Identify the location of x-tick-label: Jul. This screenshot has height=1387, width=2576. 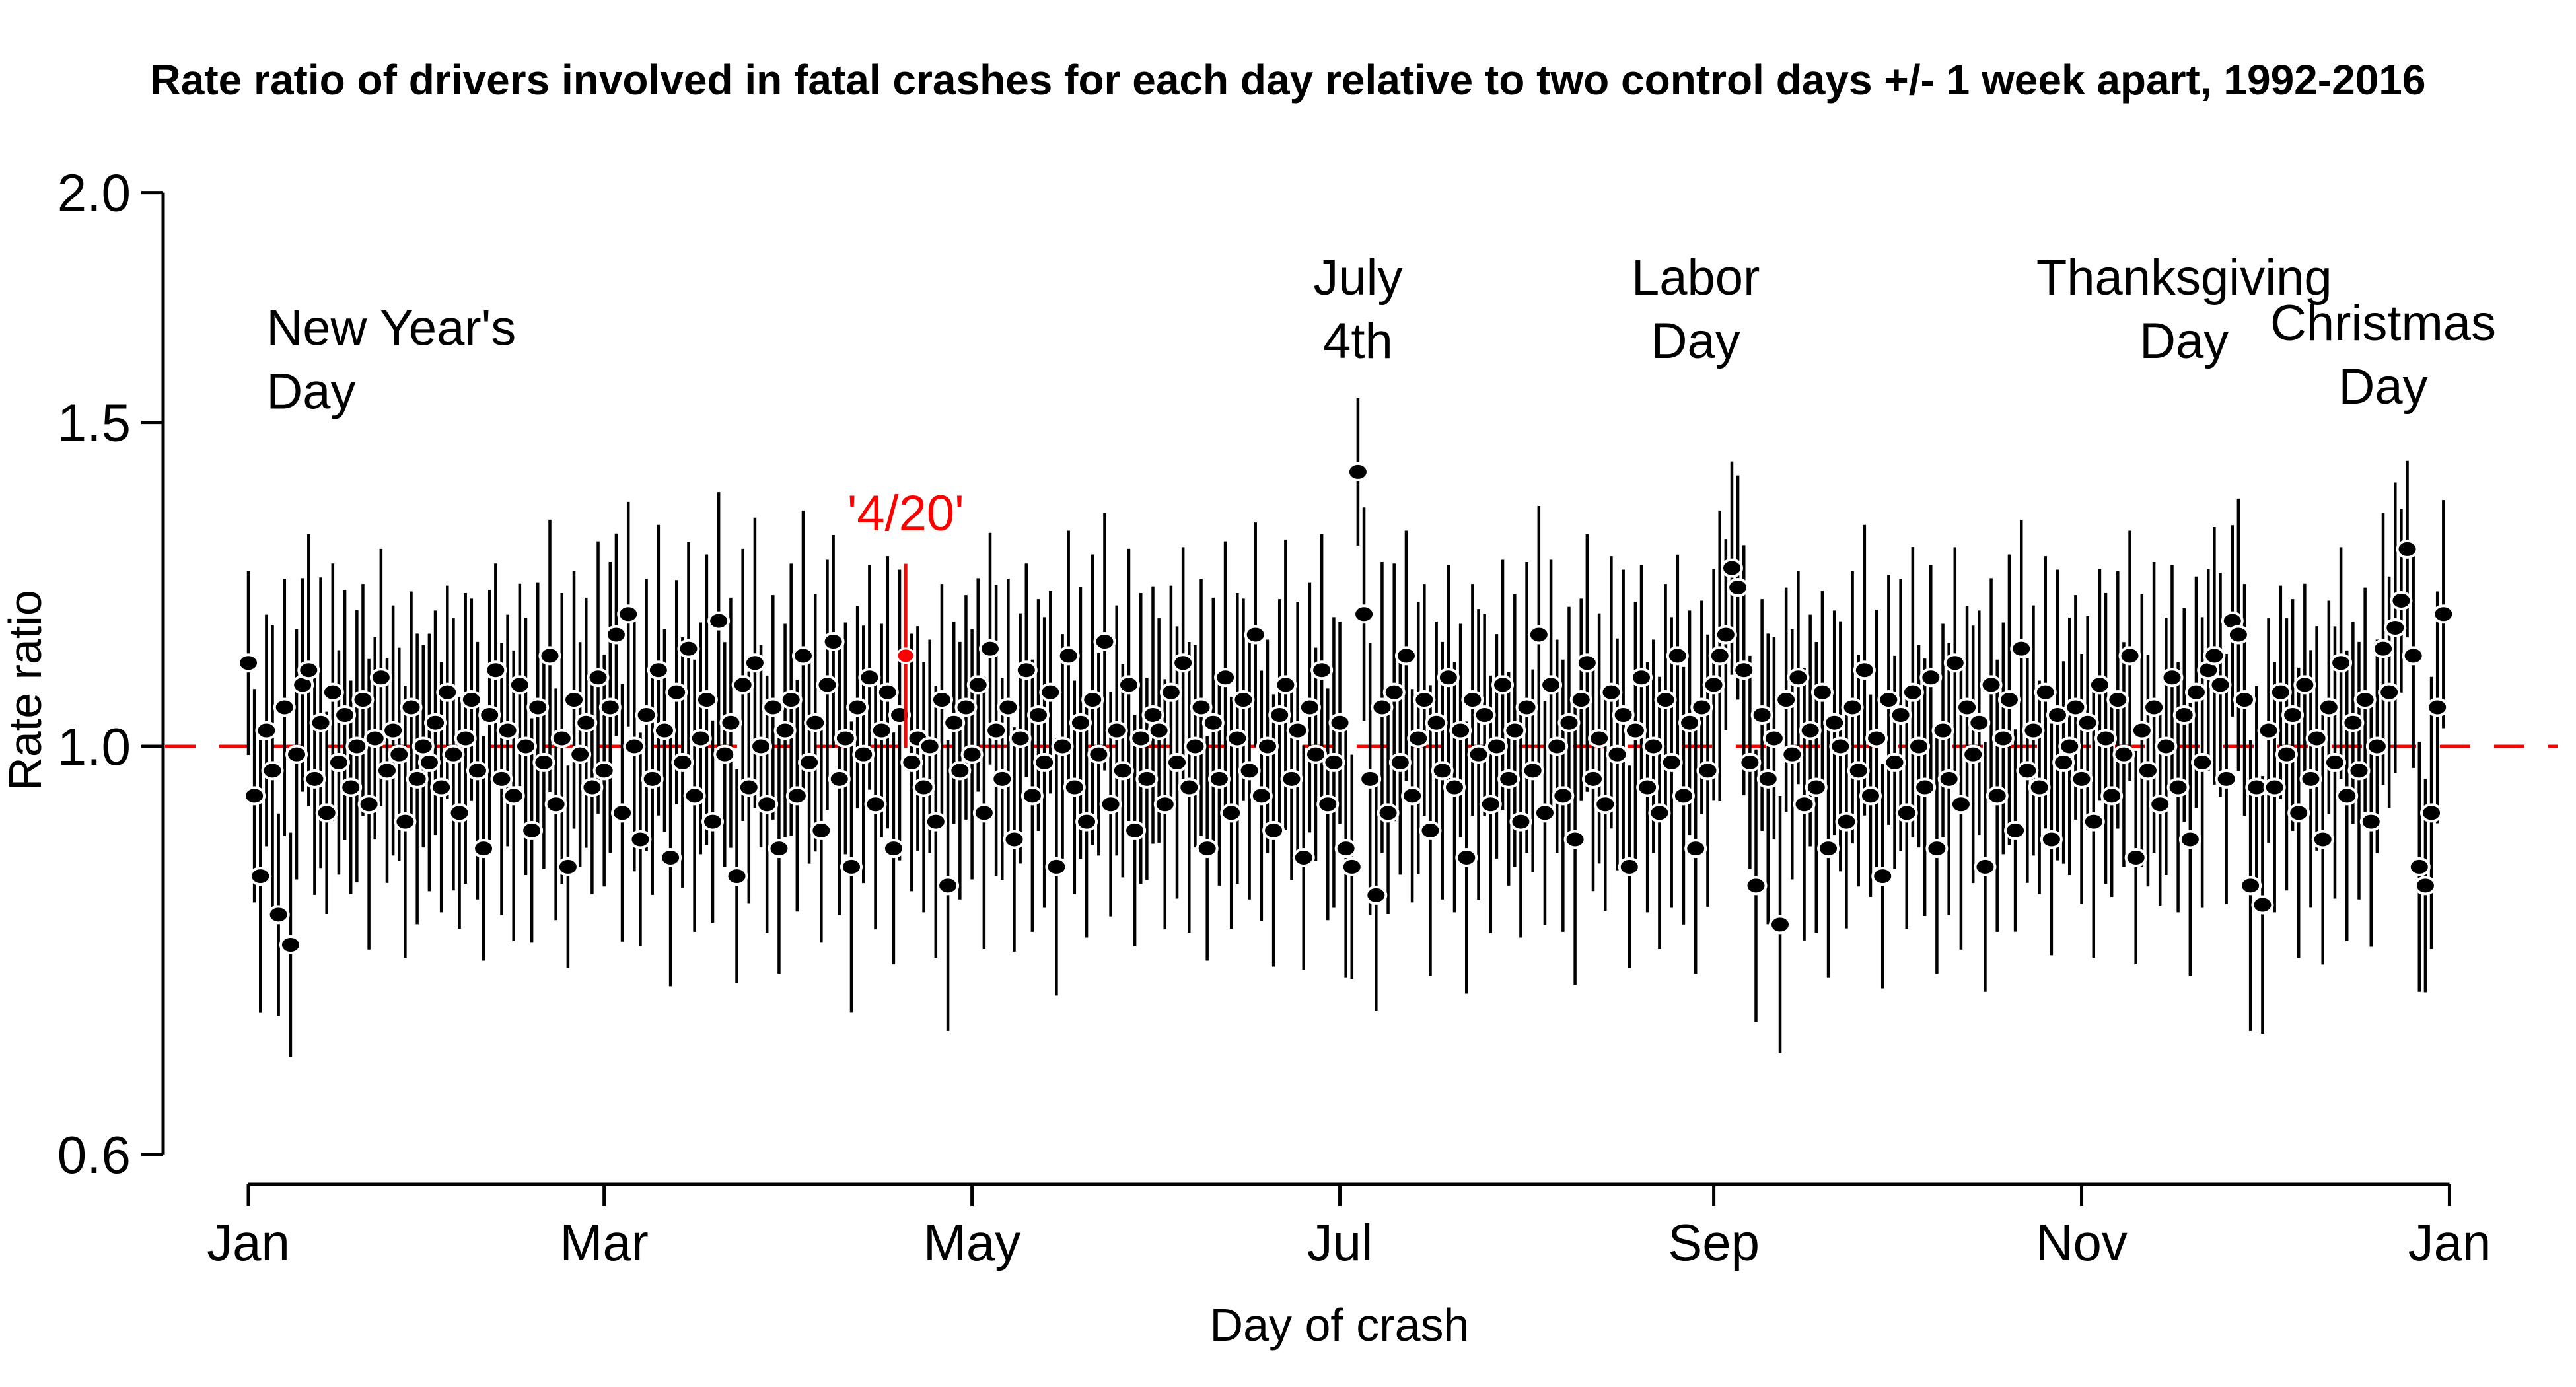
(1340, 1242).